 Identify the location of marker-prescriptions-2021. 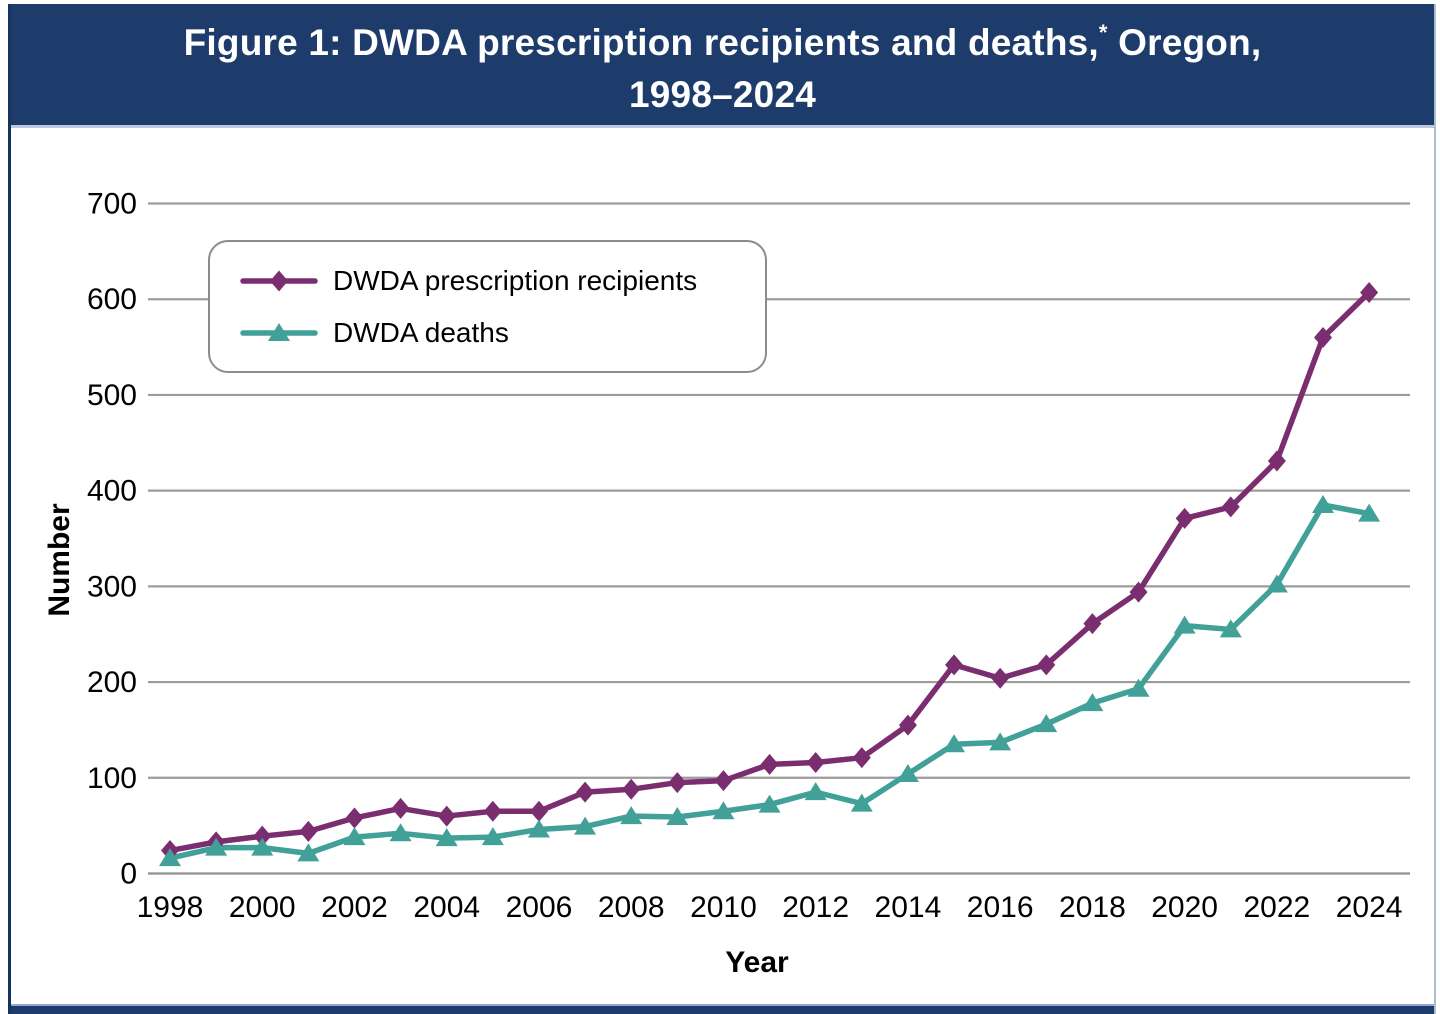
(1230, 507).